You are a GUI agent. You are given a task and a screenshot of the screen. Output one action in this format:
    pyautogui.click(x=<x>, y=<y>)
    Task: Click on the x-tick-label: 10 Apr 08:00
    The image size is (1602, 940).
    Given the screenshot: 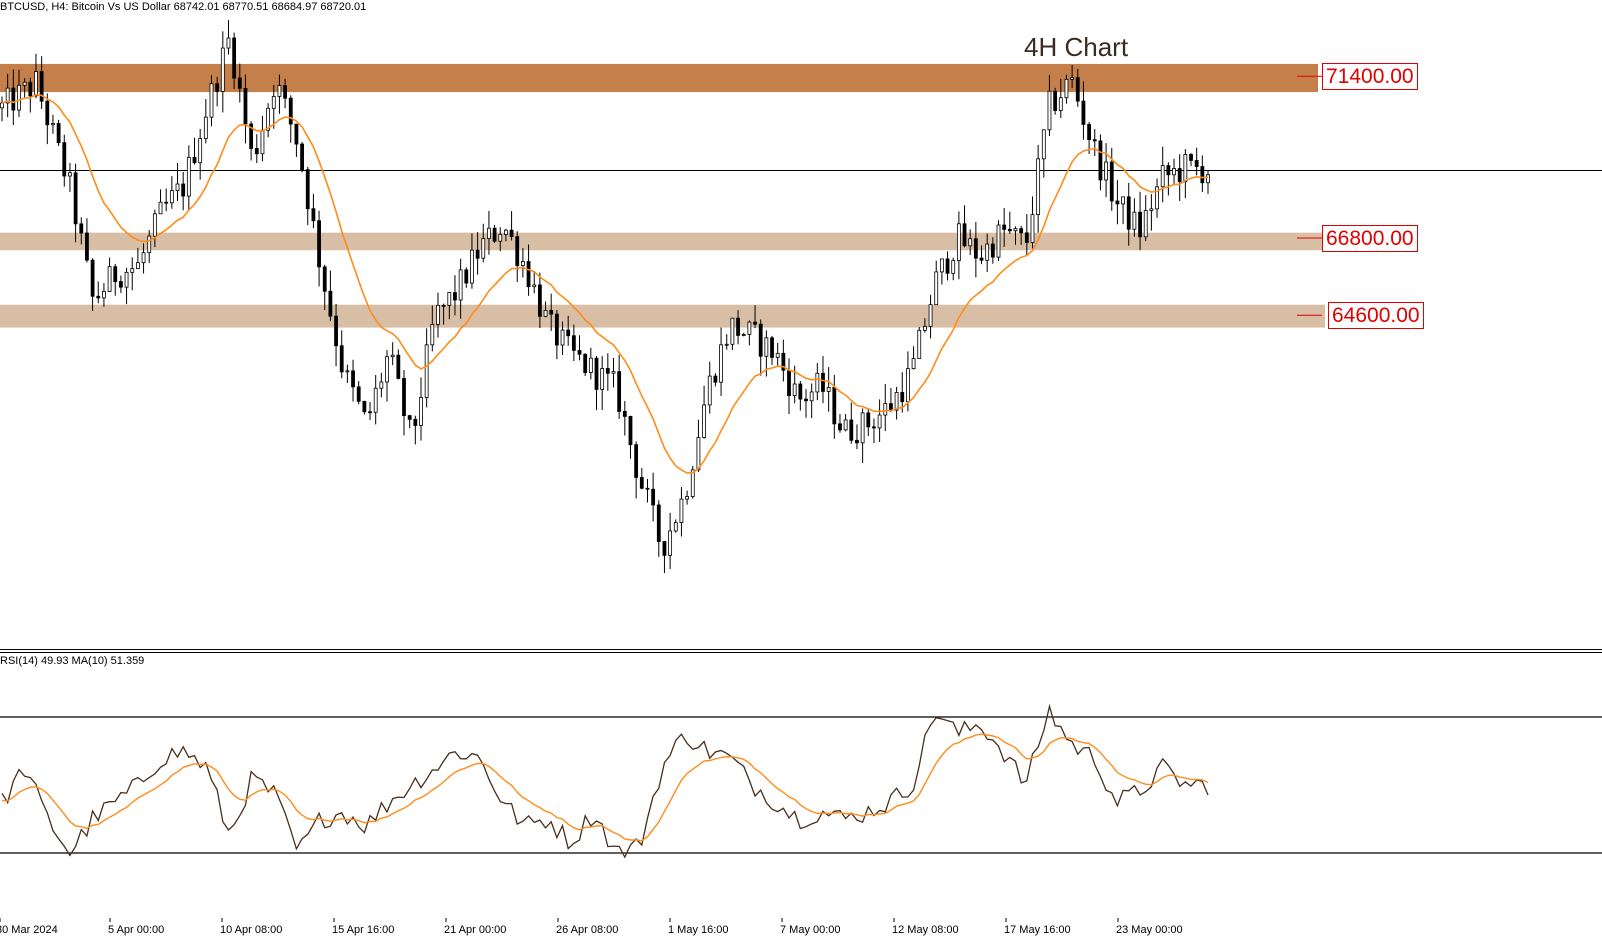 What is the action you would take?
    pyautogui.click(x=251, y=930)
    